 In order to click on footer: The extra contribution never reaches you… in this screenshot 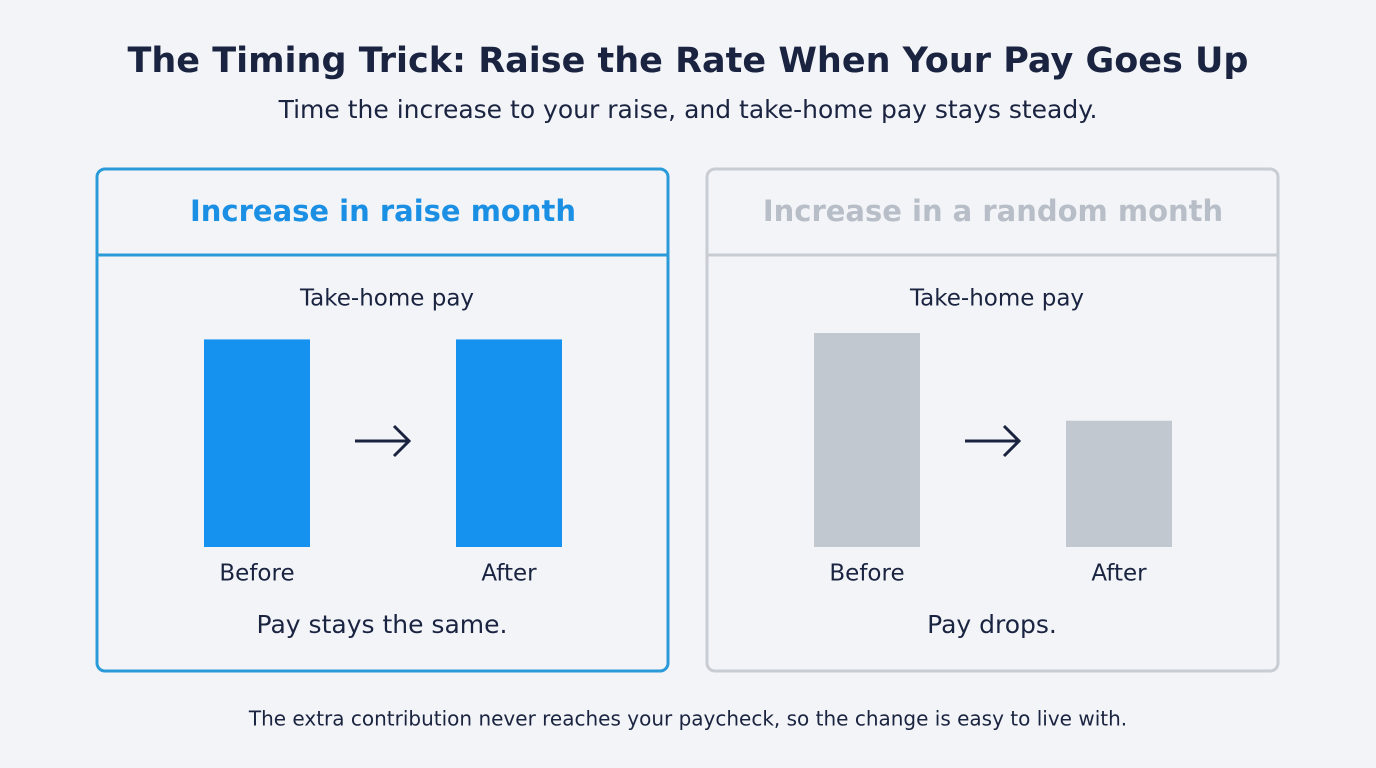, I will do `click(687, 719)`.